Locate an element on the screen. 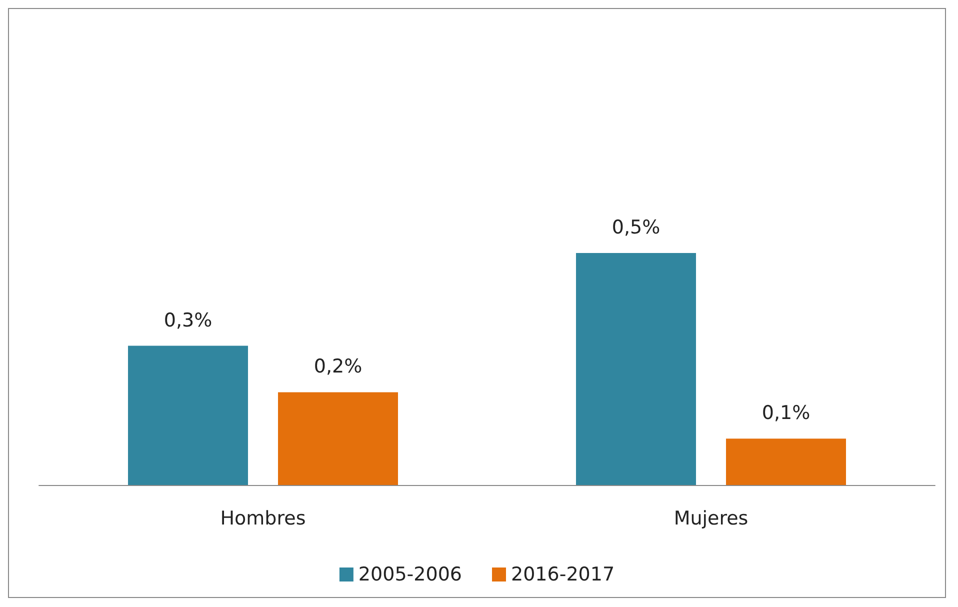  data-label: 0,2% is located at coordinates (338, 367).